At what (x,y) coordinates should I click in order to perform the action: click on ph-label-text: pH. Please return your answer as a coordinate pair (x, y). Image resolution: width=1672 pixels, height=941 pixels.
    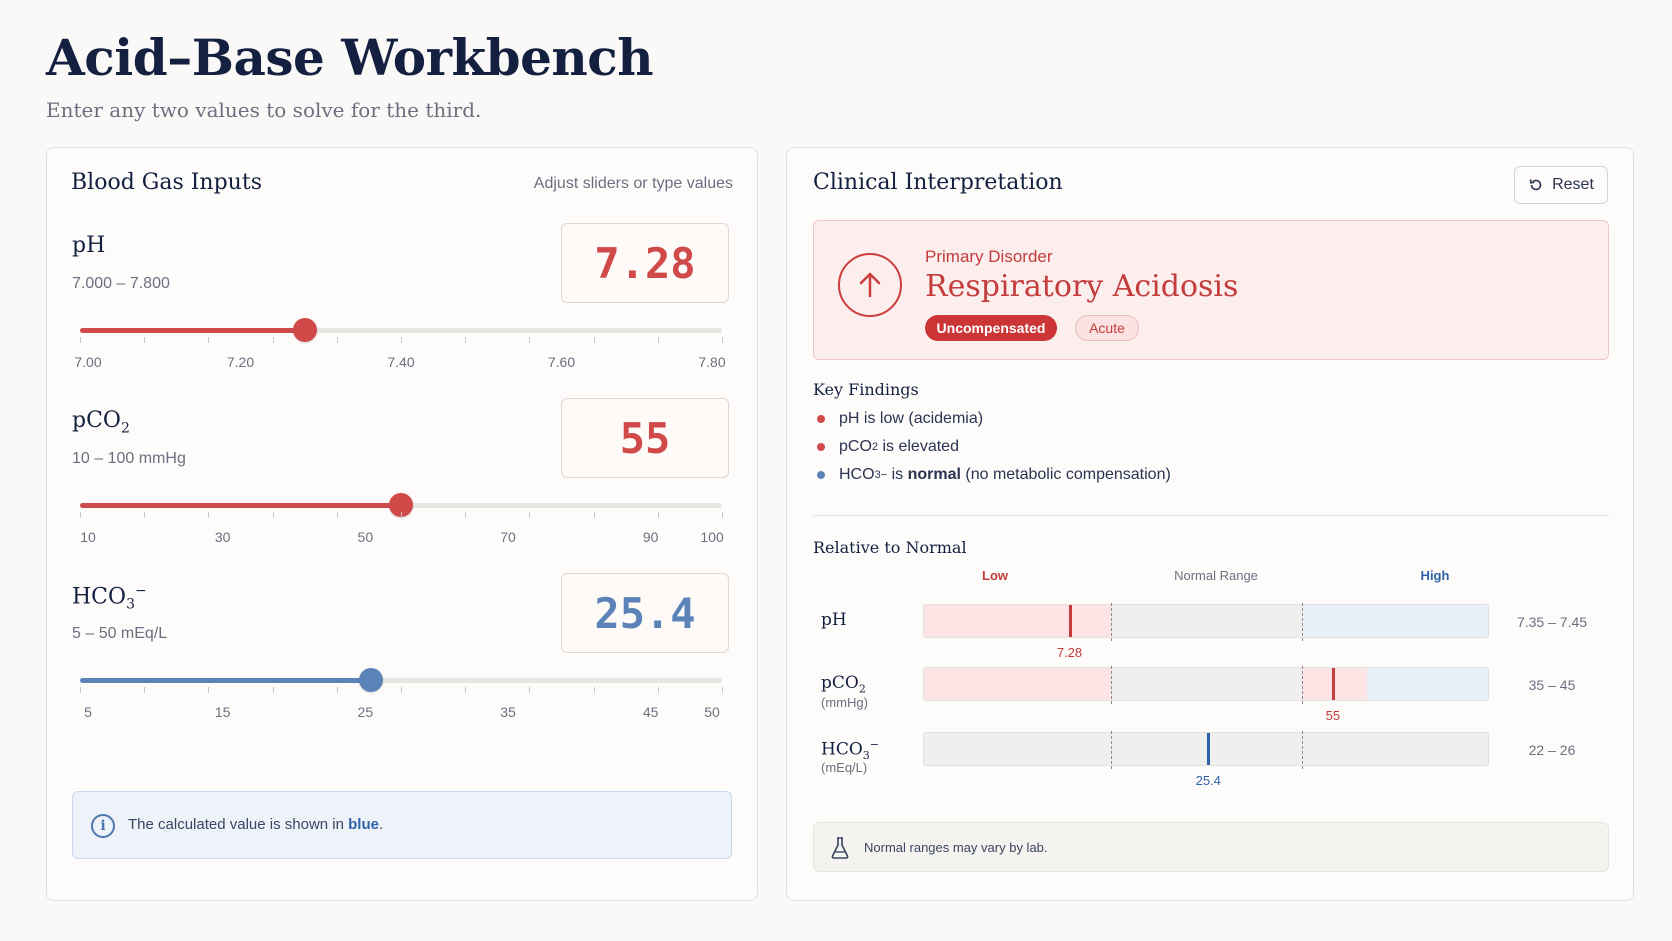
    Looking at the image, I should click on (89, 245).